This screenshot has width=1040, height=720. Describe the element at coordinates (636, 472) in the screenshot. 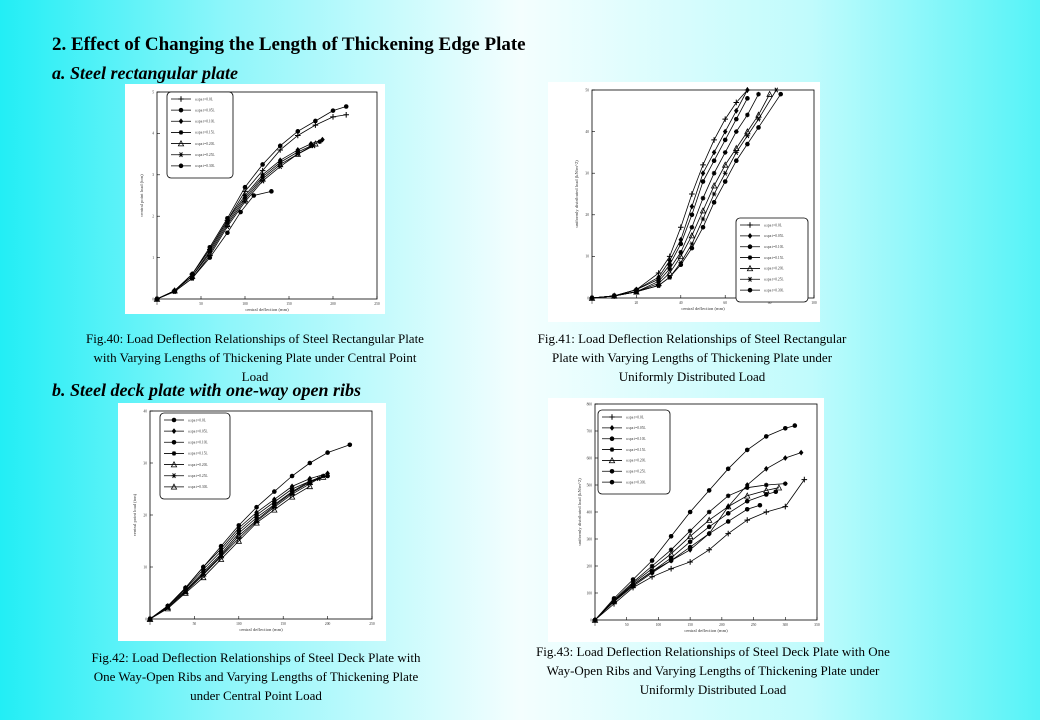

I see `fig43-legend-label: a.spa t=0.25L` at that location.